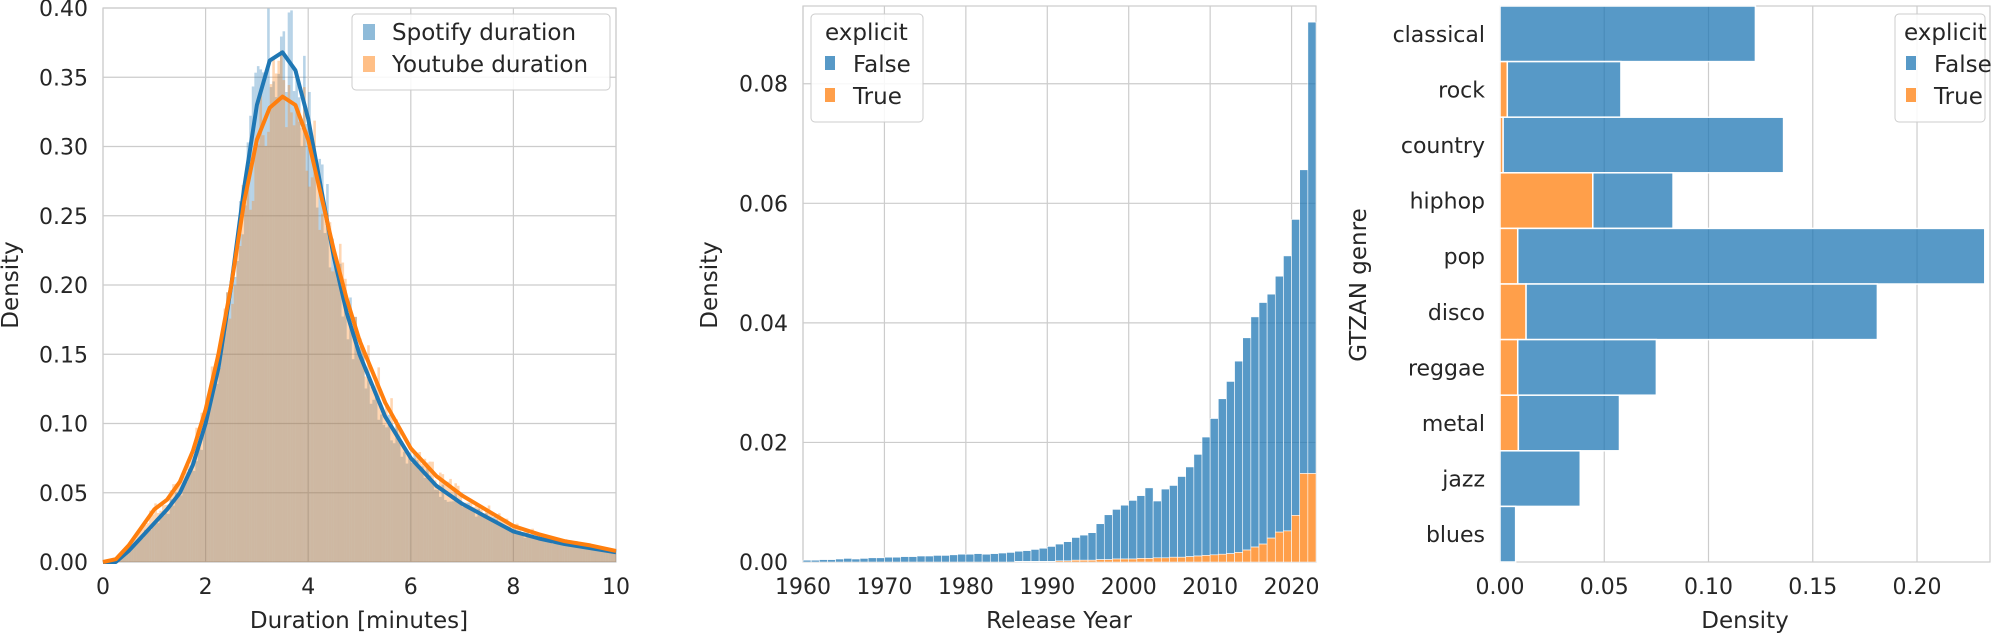 This screenshot has width=2016, height=634. I want to click on x-tick-label: 4, so click(308, 587).